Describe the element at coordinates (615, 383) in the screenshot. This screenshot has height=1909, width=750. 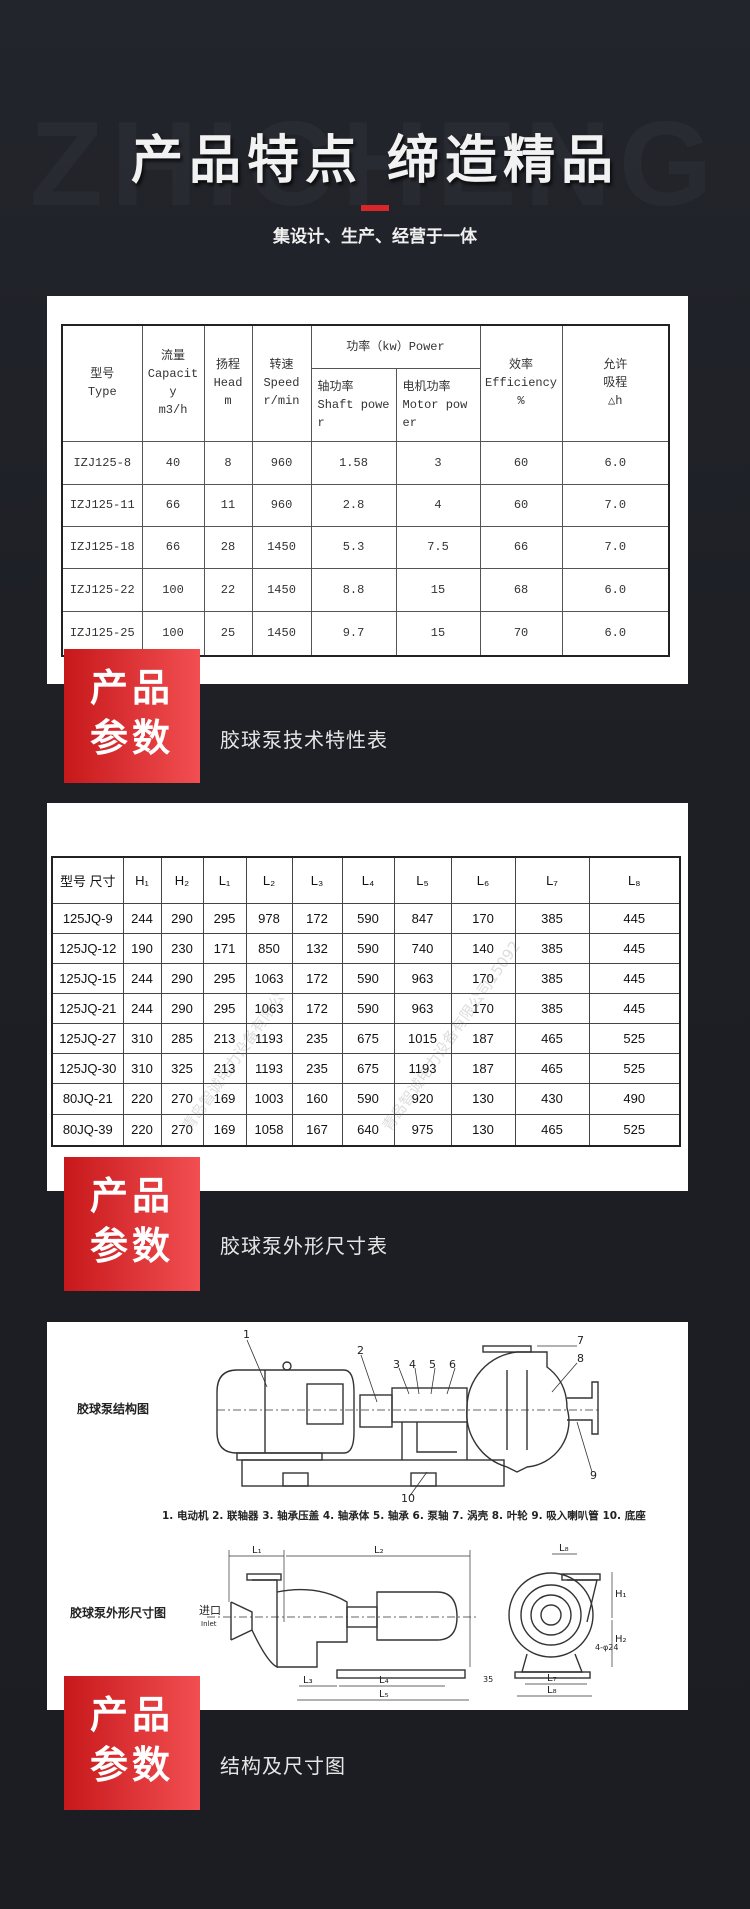
I see `header-suction: 允许 吸程 △h` at that location.